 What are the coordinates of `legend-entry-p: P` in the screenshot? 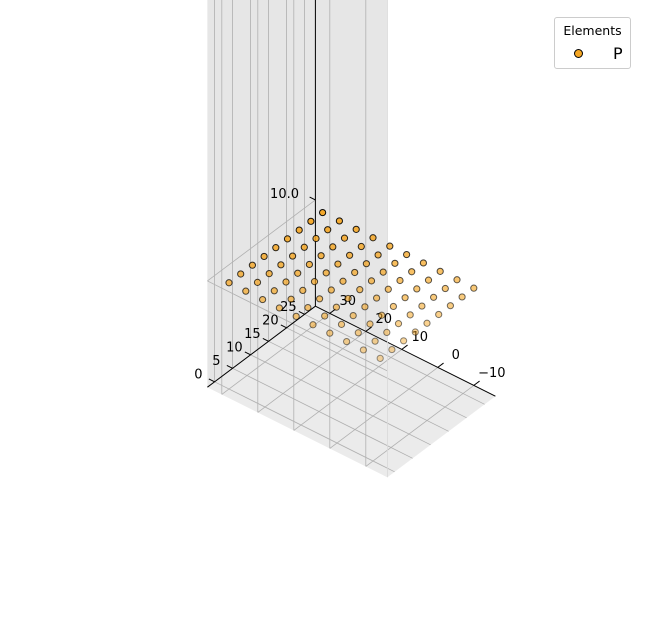 It's located at (599, 53).